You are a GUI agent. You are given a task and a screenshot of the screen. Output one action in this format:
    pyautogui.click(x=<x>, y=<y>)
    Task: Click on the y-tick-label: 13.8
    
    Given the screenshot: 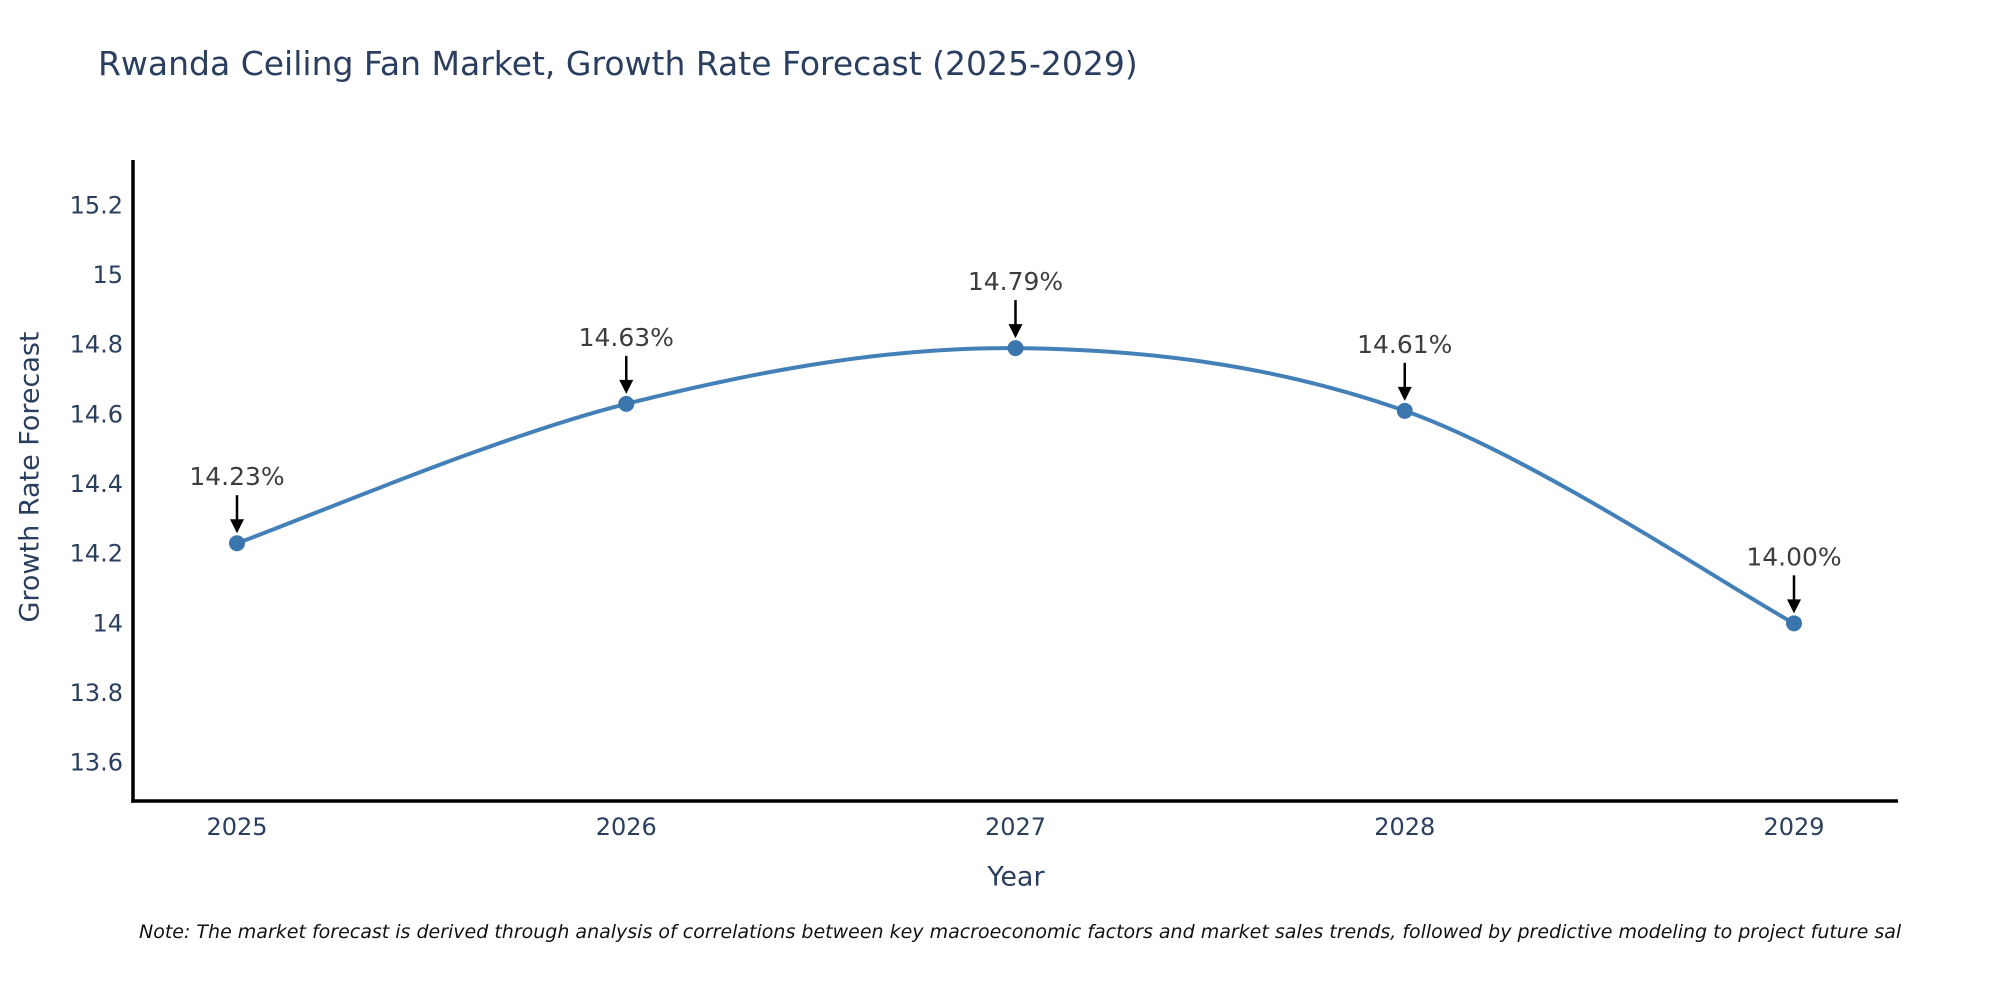 What is the action you would take?
    pyautogui.click(x=96, y=693)
    